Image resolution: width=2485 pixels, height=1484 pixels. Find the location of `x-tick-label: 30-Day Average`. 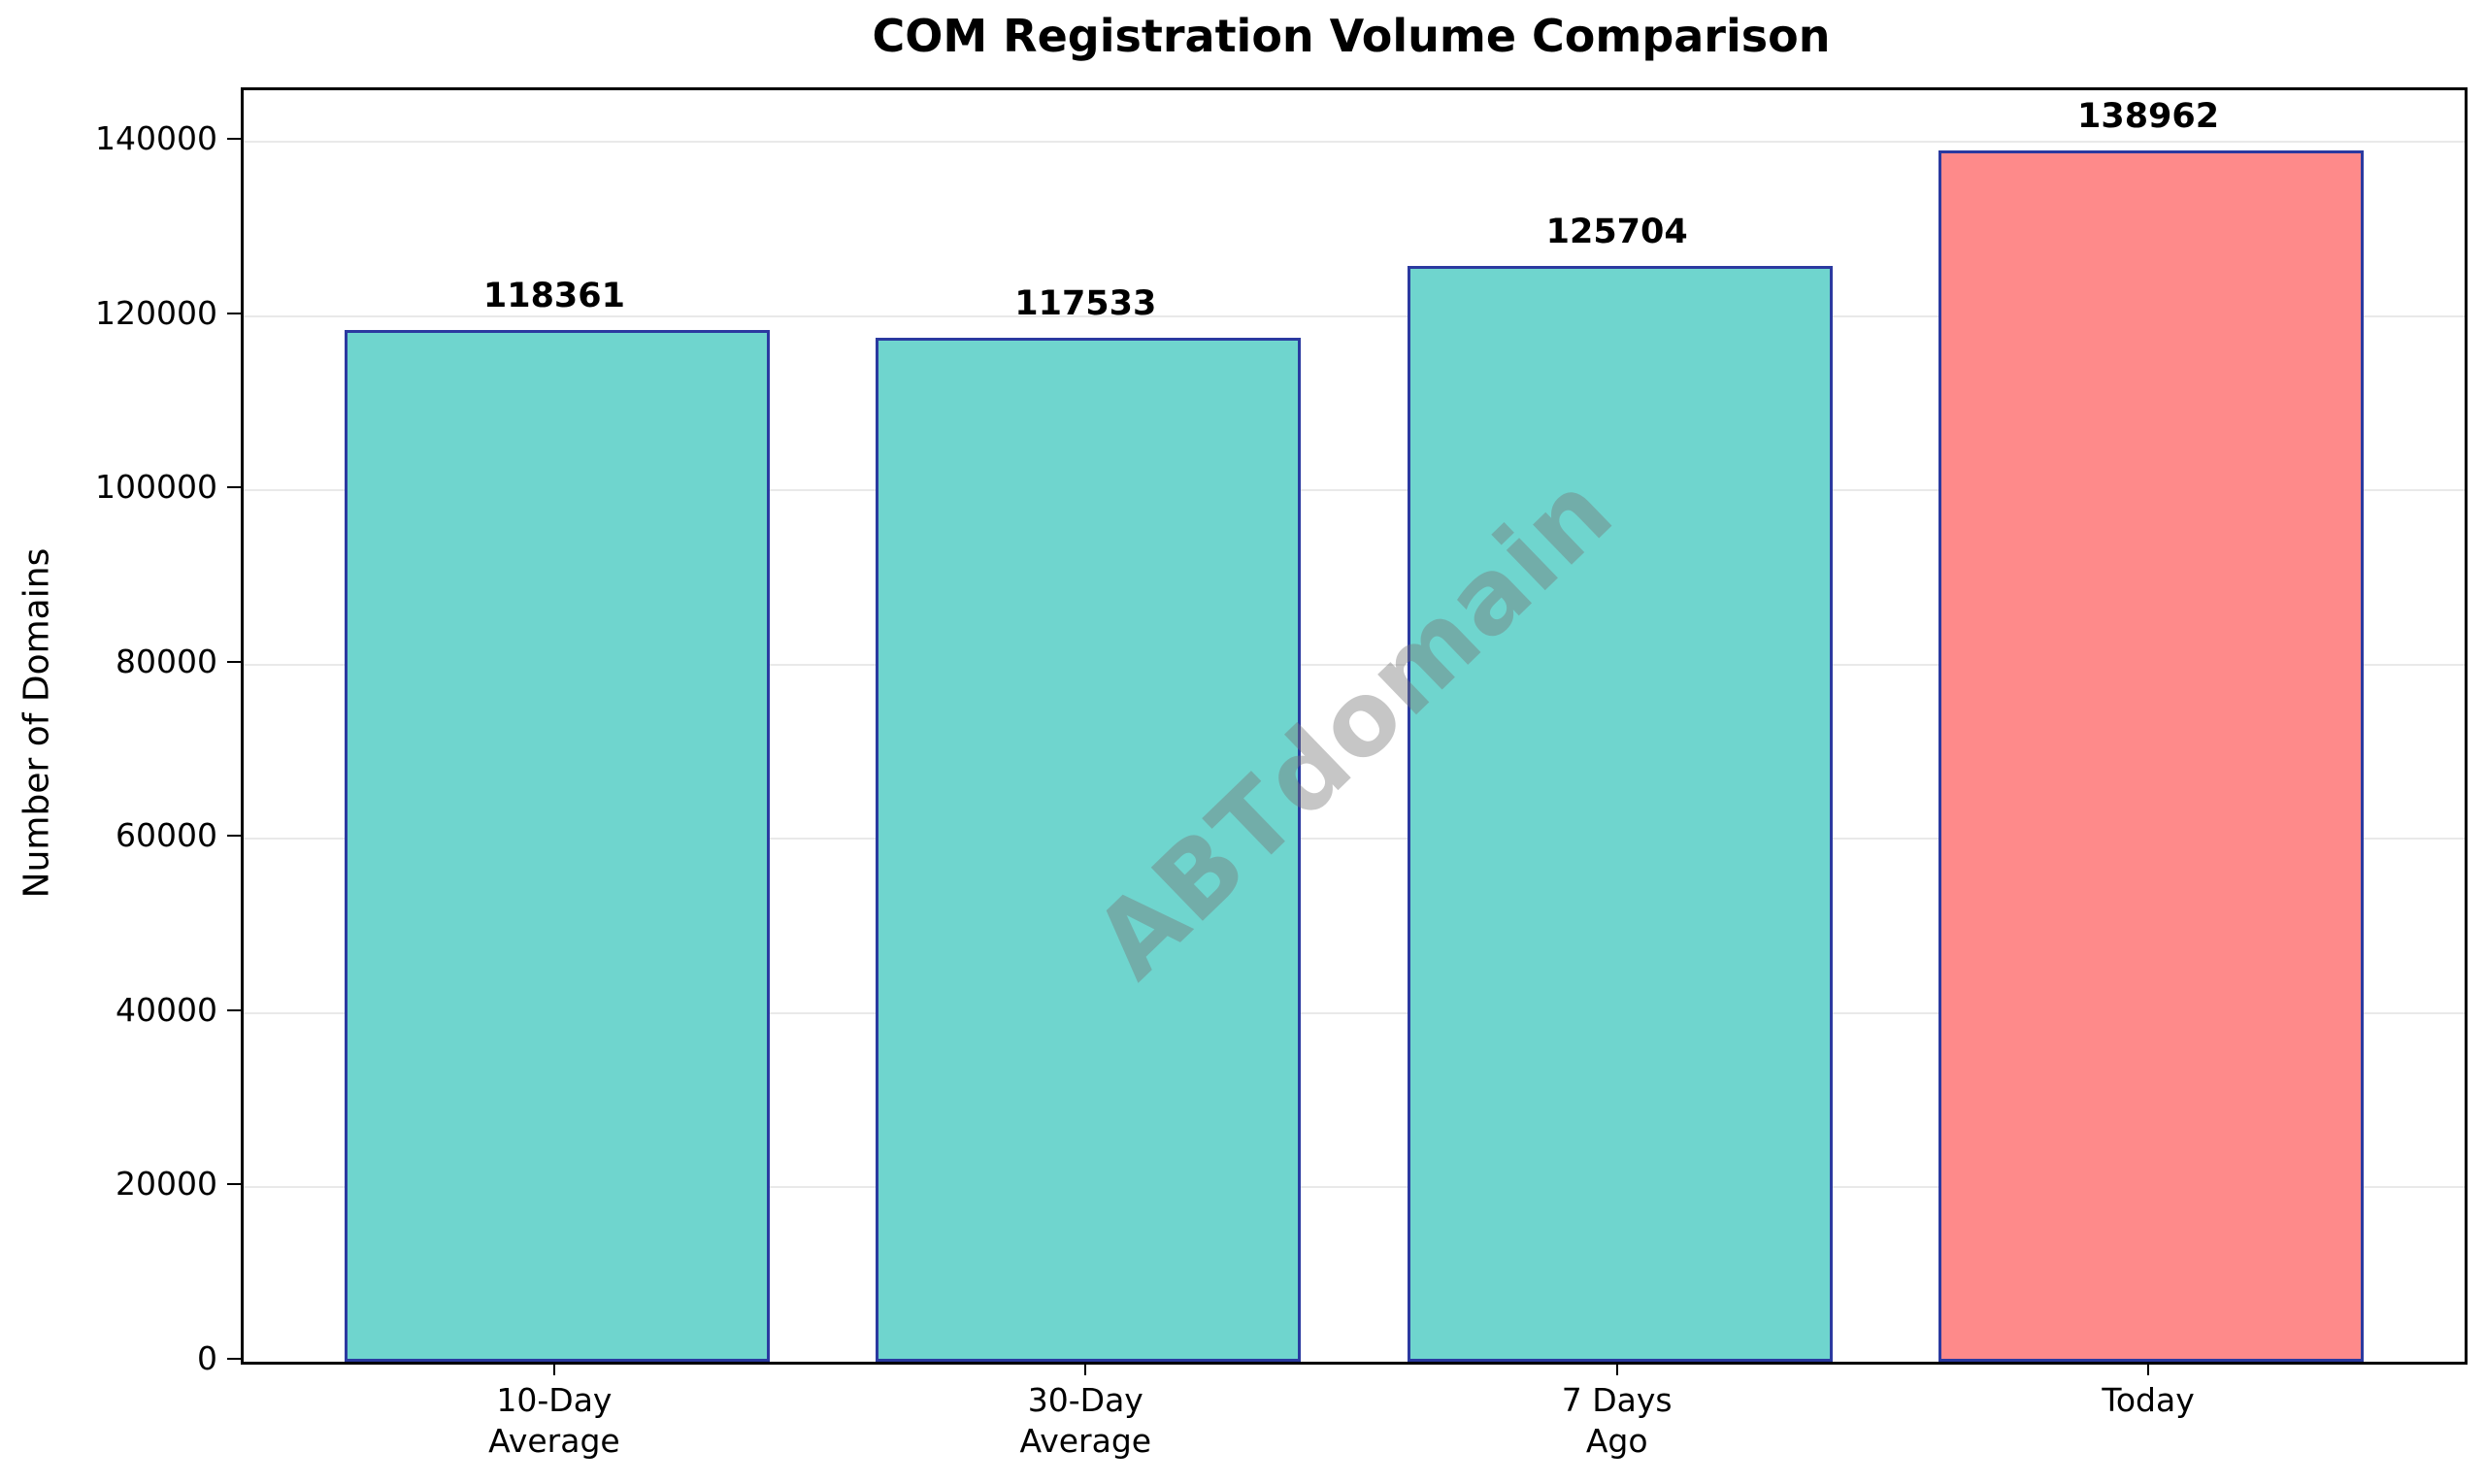

x-tick-label: 30-Day Average is located at coordinates (1085, 1420).